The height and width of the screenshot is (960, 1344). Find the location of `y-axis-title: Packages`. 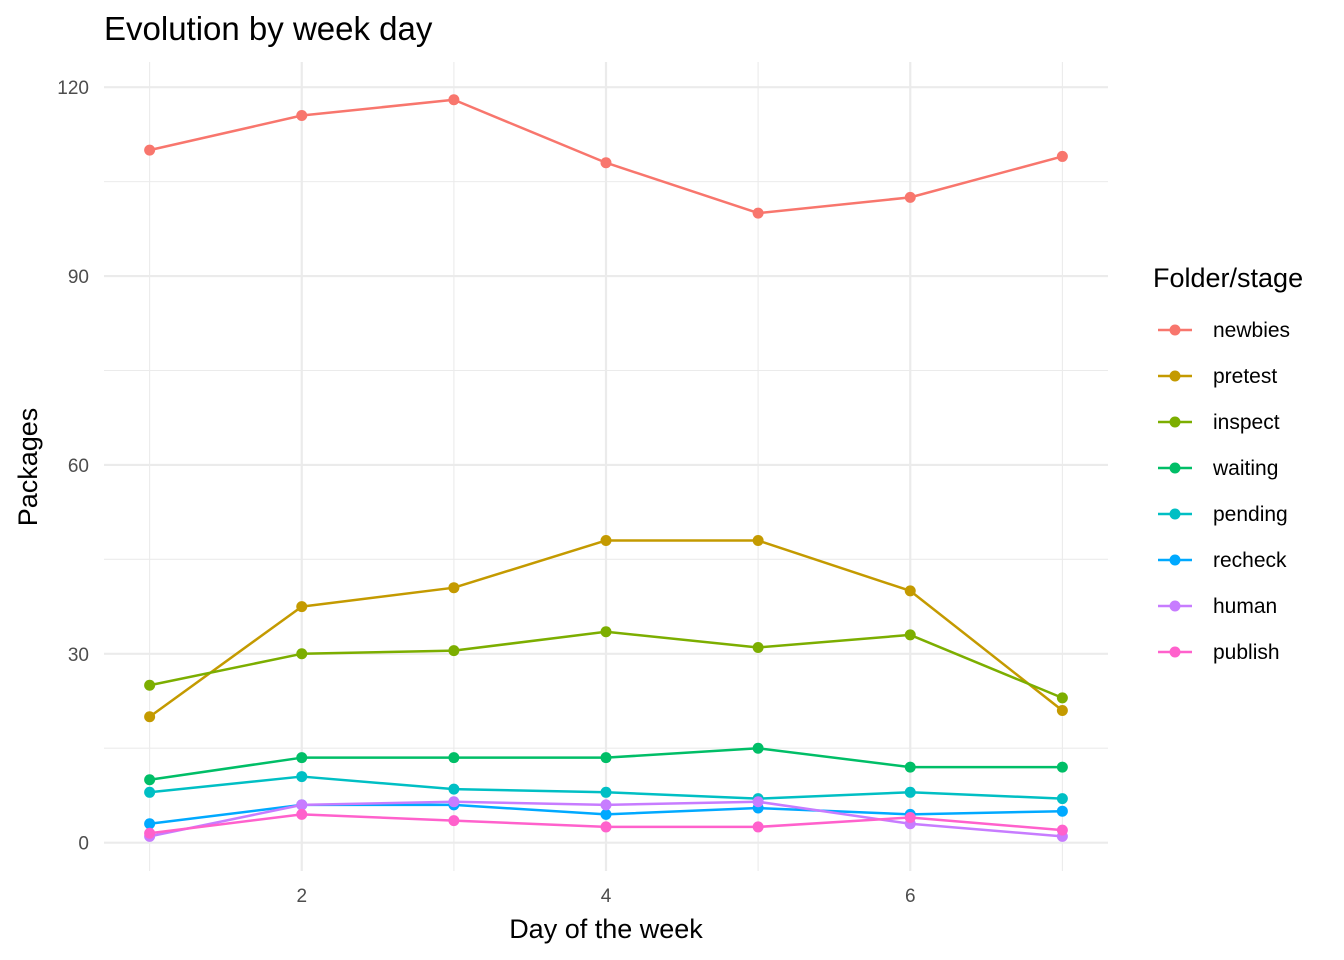

y-axis-title: Packages is located at coordinates (28, 467).